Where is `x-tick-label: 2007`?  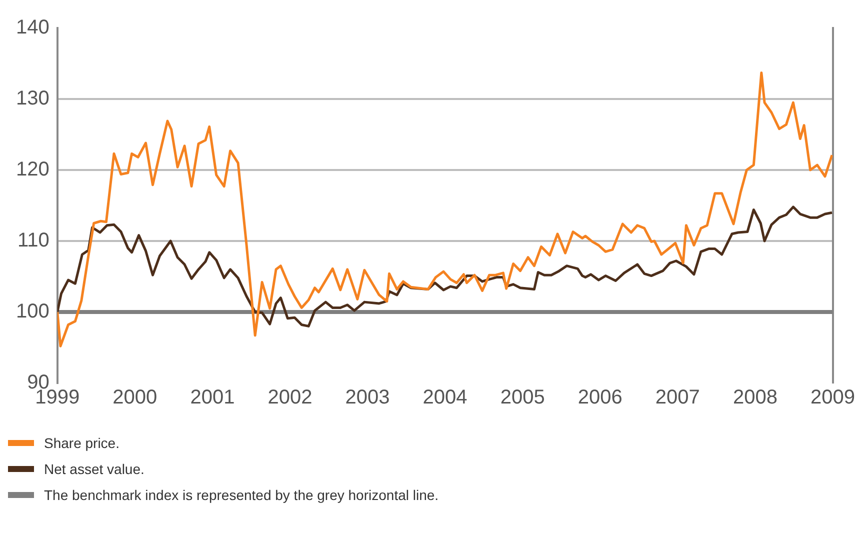 x-tick-label: 2007 is located at coordinates (677, 397).